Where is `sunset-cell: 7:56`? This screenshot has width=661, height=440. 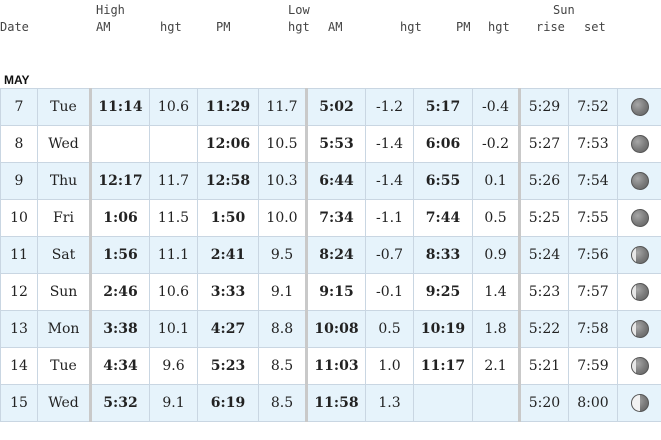 sunset-cell: 7:56 is located at coordinates (593, 255).